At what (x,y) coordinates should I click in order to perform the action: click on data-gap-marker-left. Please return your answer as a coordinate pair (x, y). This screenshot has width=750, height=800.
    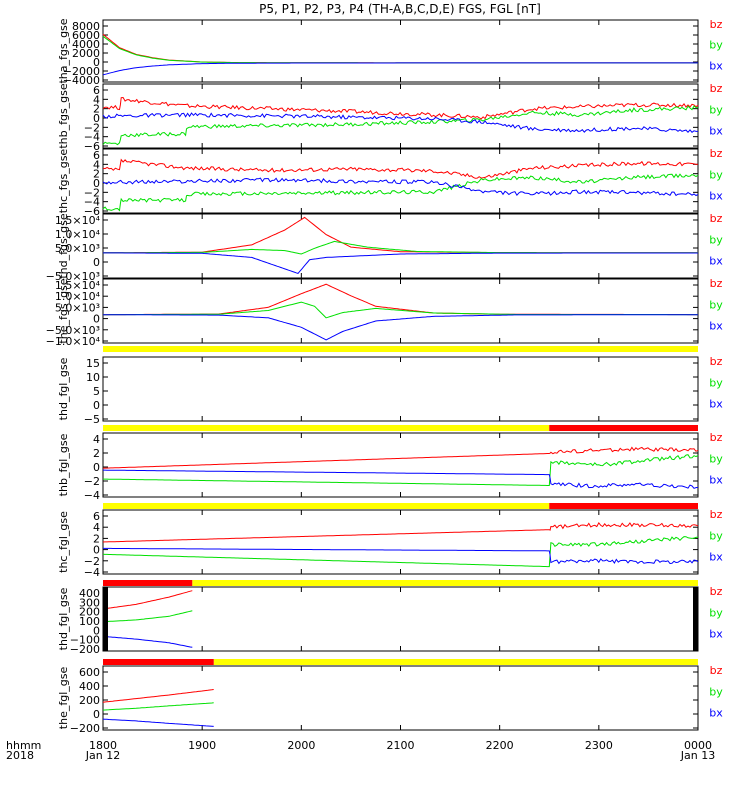
    Looking at the image, I should click on (105, 619).